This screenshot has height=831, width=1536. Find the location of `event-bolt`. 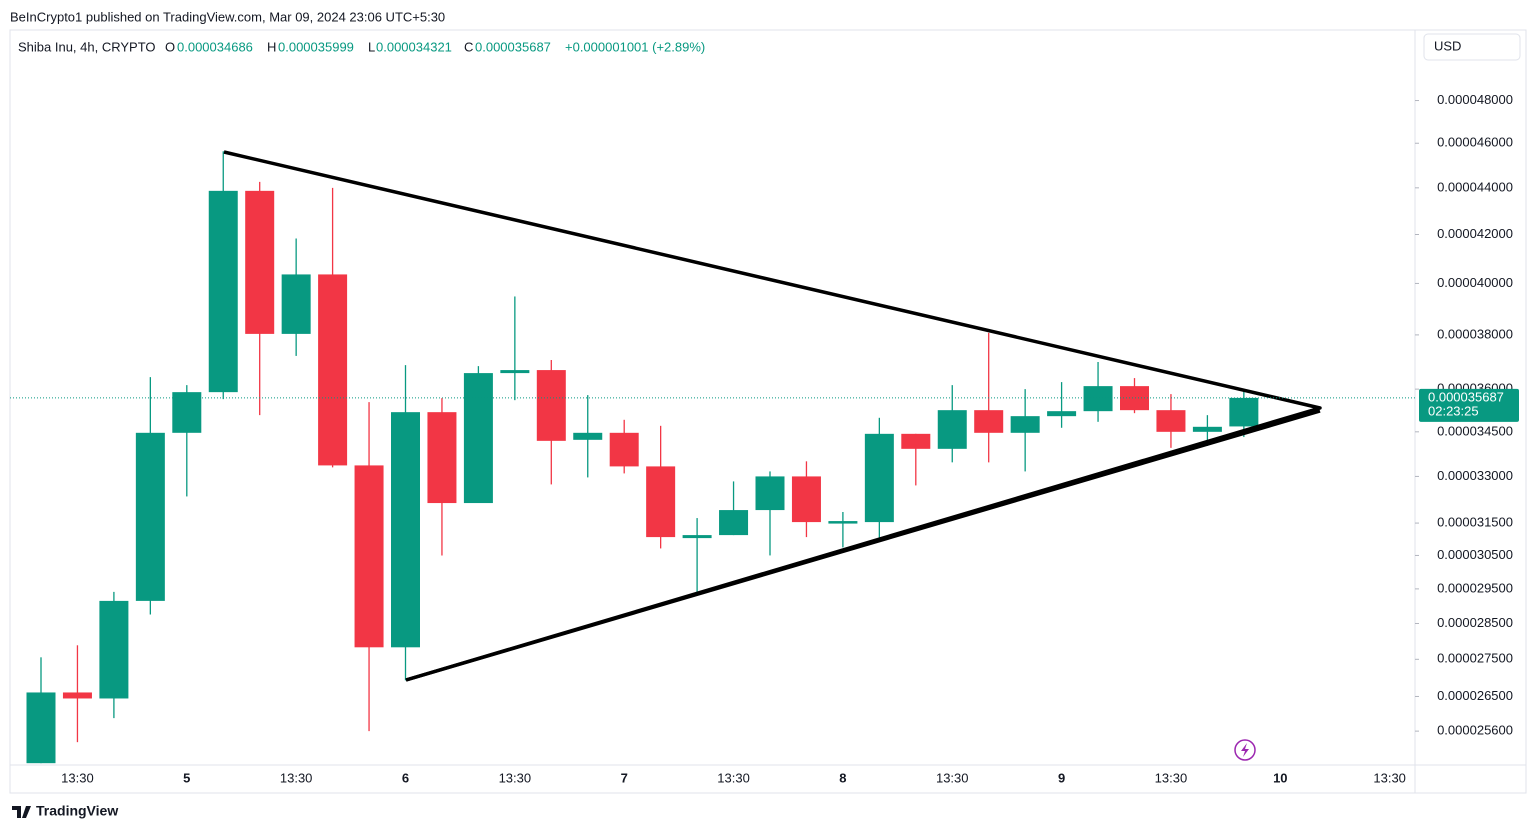

event-bolt is located at coordinates (1245, 750).